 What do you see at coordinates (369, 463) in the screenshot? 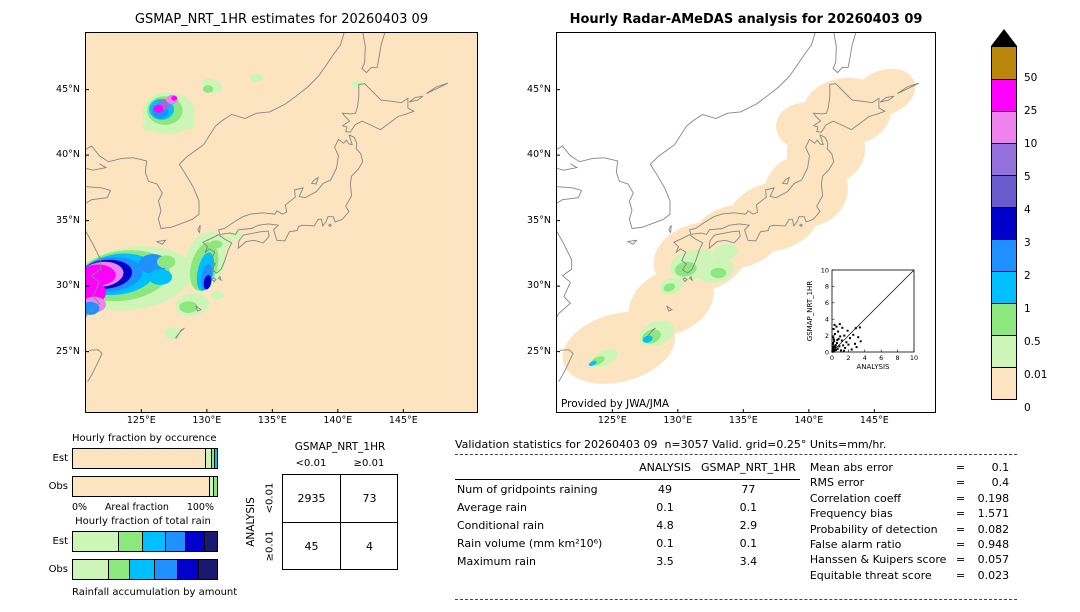
I see `contingency-col-label: ≥0.01` at bounding box center [369, 463].